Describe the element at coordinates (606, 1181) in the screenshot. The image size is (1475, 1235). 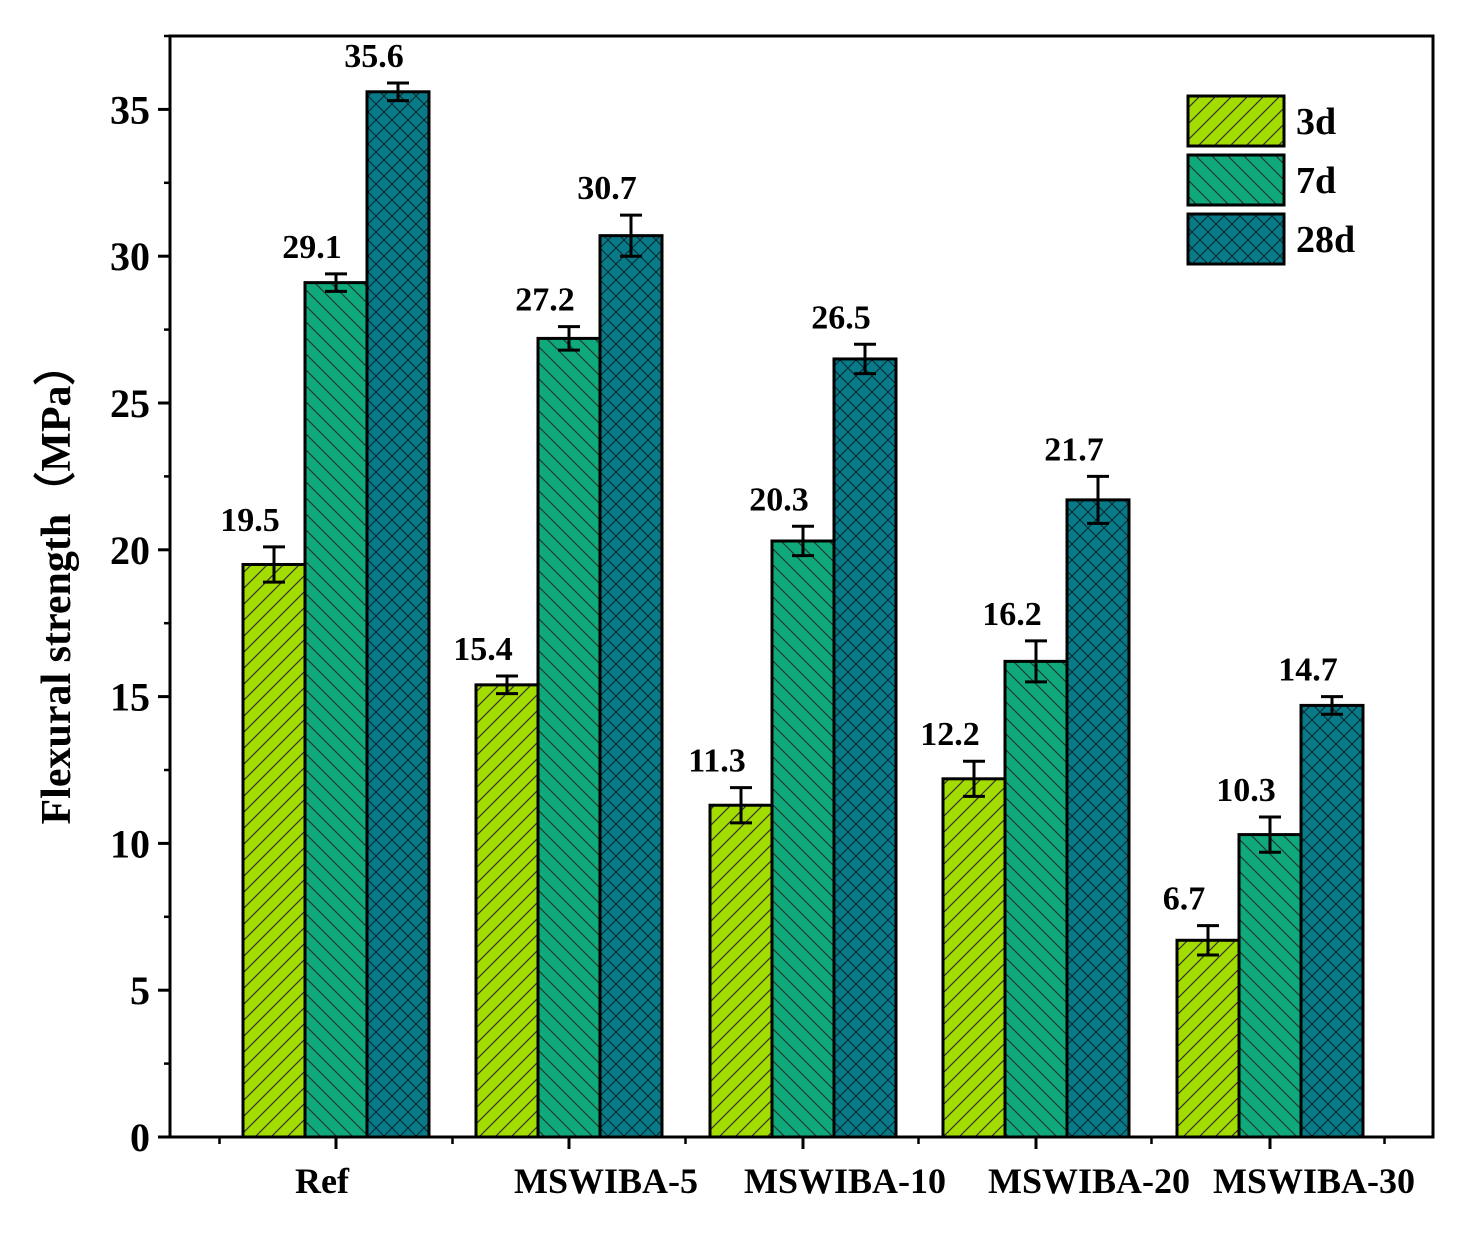
I see `x-category-label: MSWIBA-5` at that location.